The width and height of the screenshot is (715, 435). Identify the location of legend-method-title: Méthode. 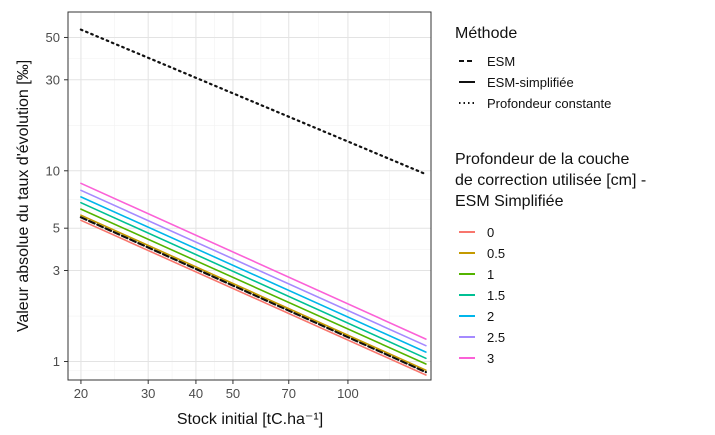
(486, 33).